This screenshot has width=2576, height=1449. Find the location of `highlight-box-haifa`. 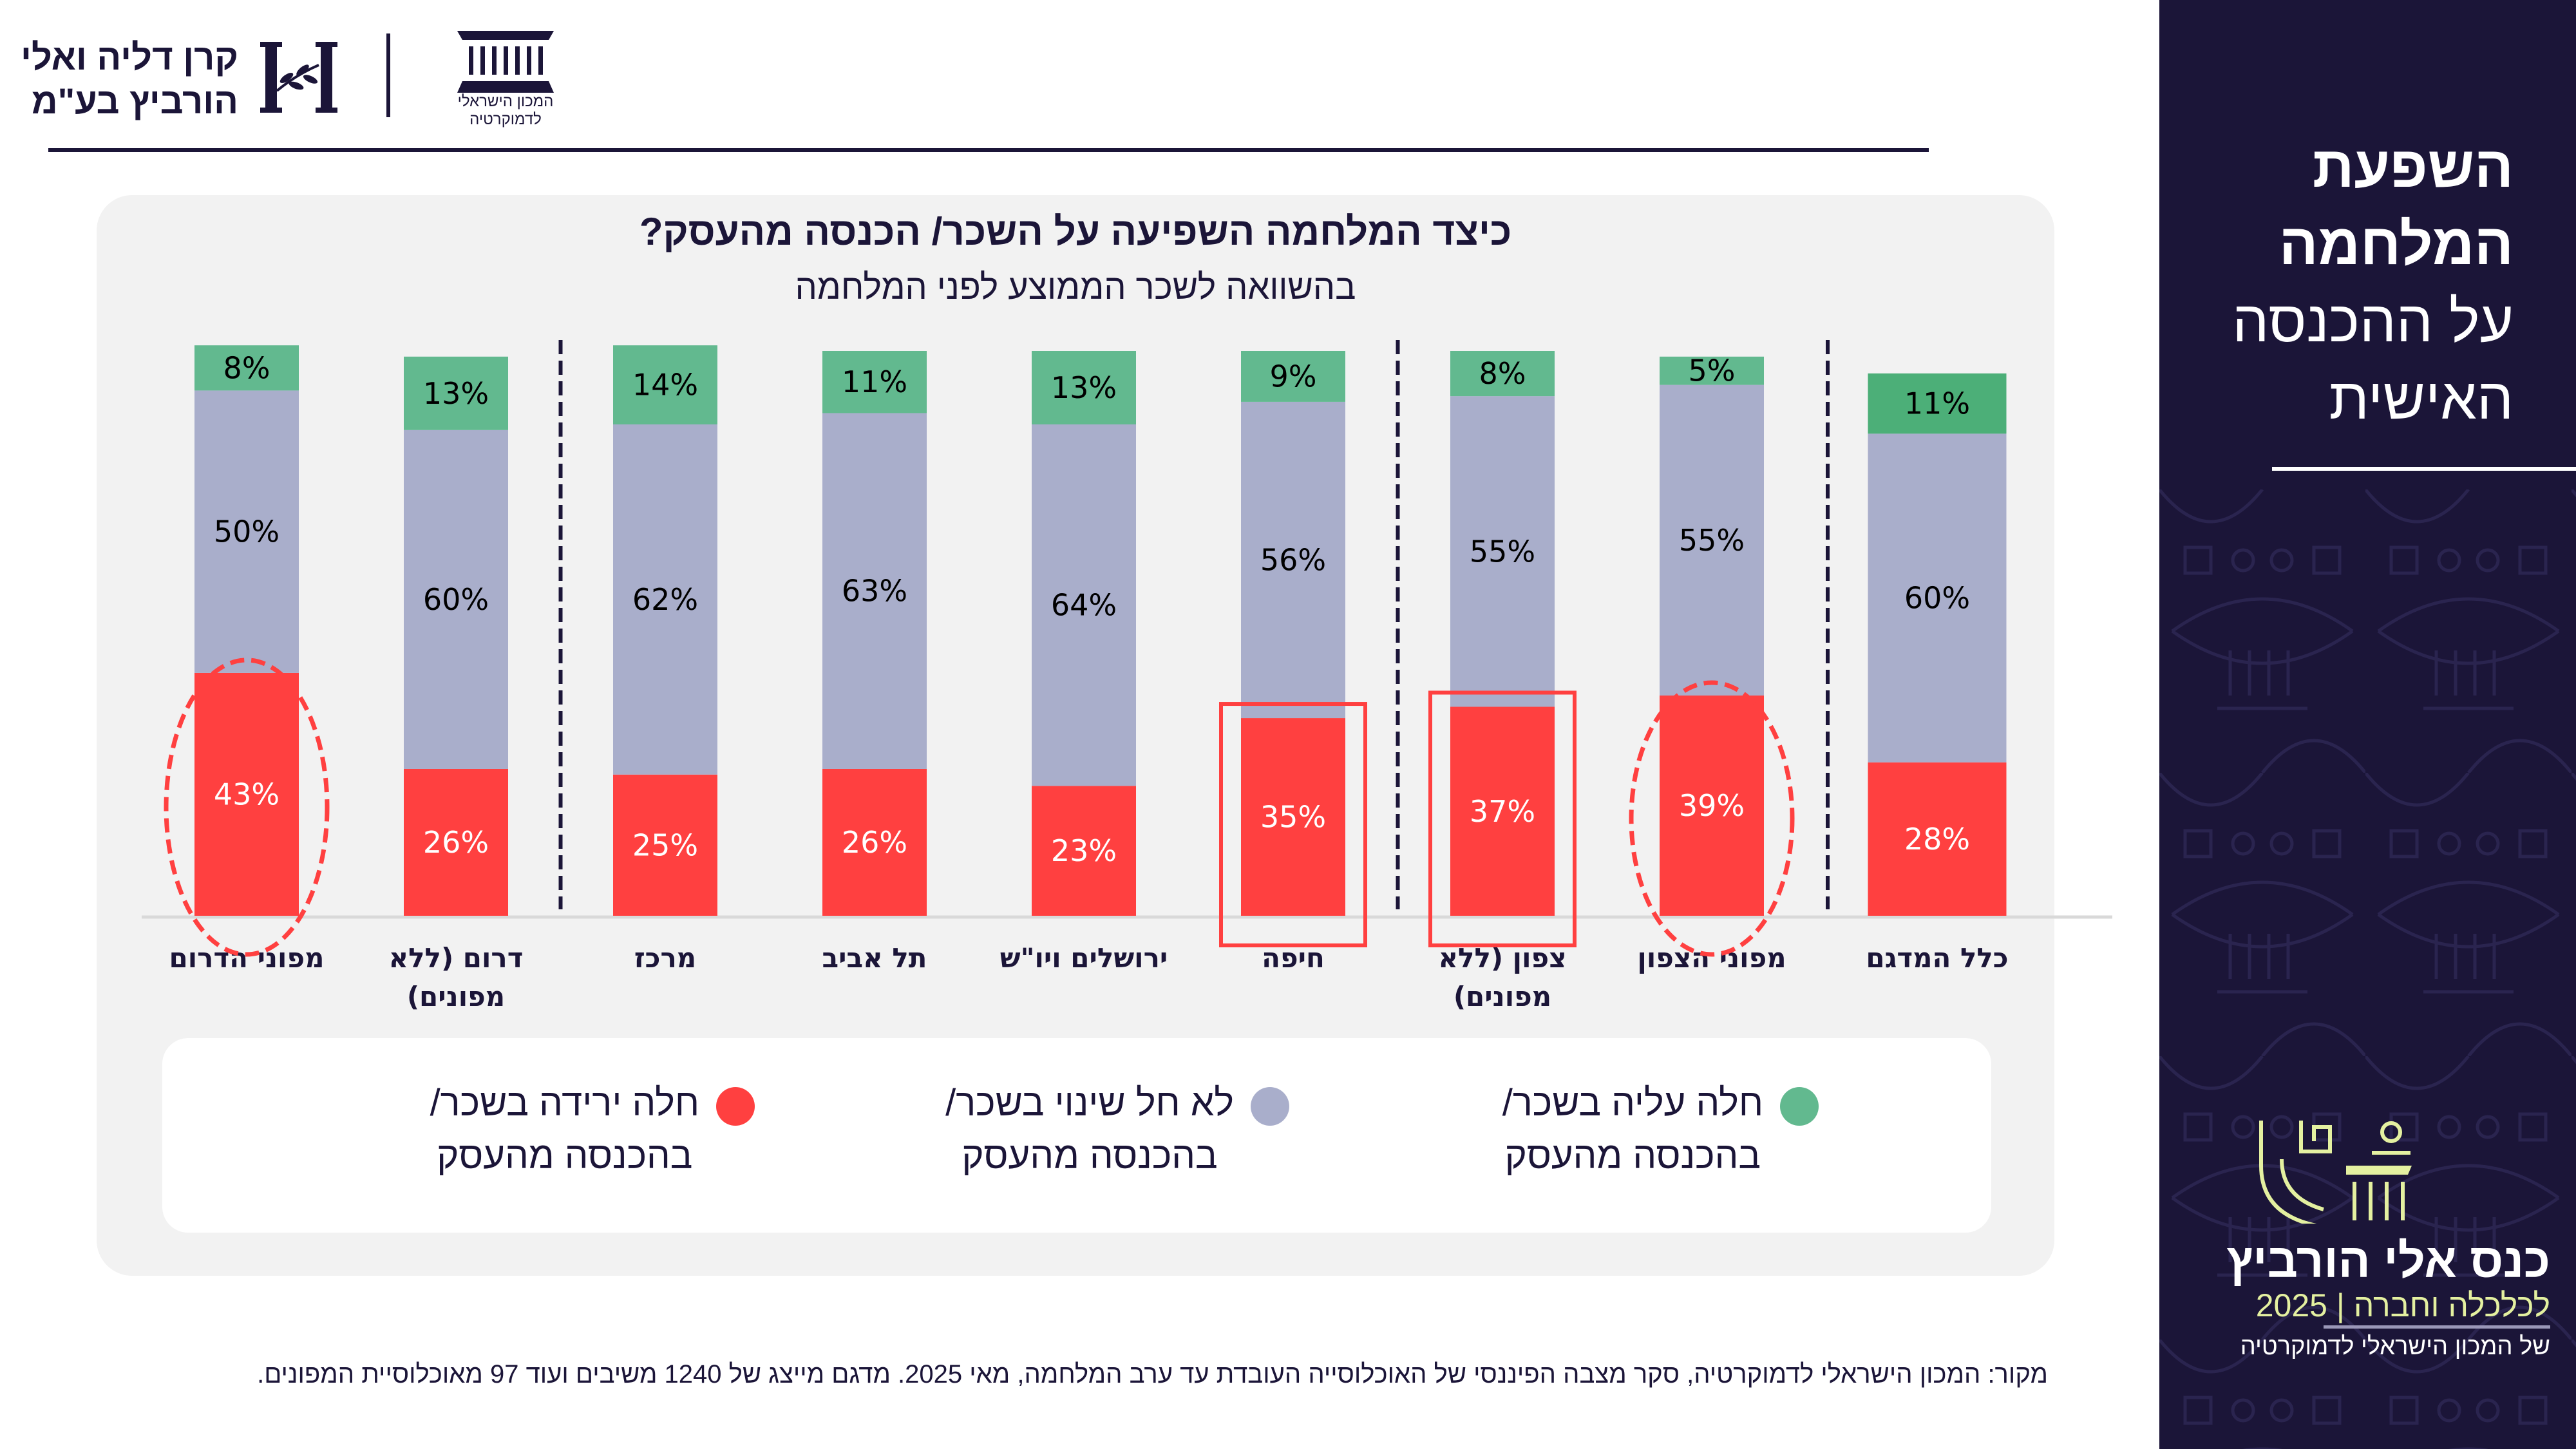

highlight-box-haifa is located at coordinates (1293, 825).